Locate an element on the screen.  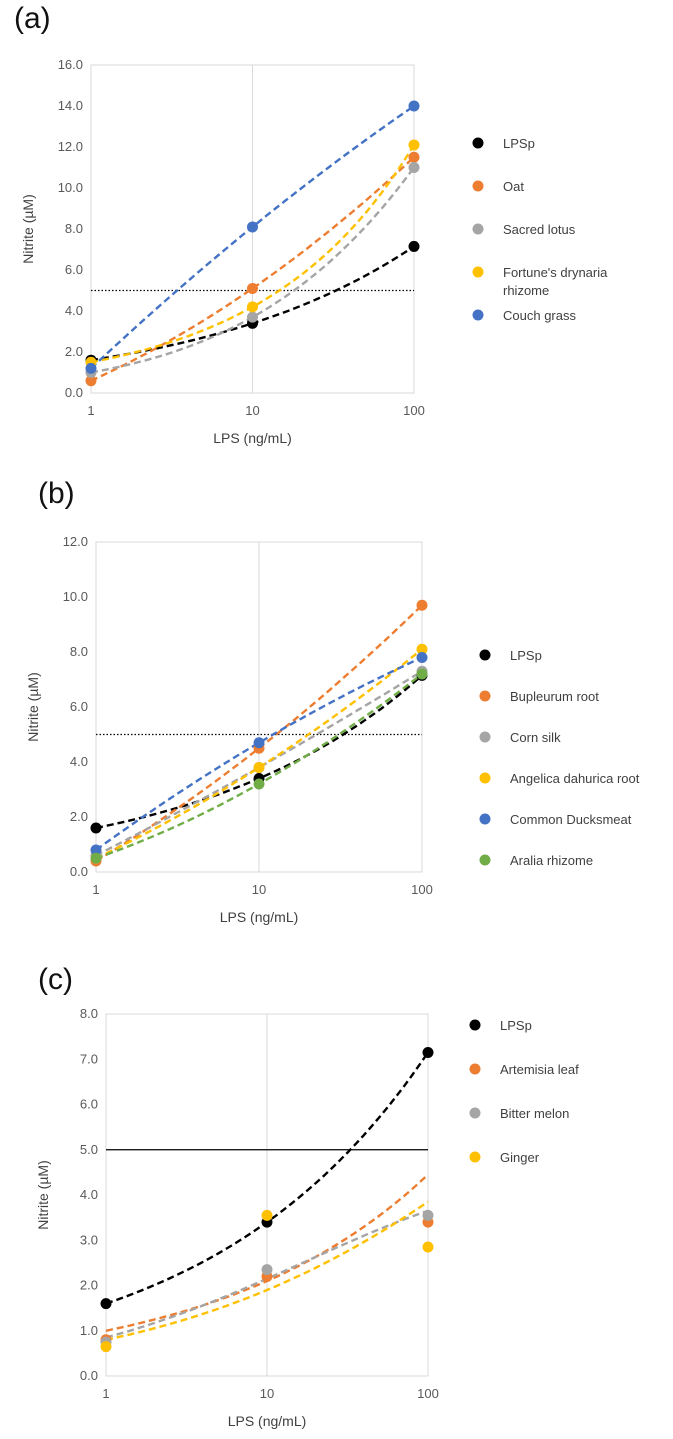
y-tick-label: 5.0 is located at coordinates (89, 1149).